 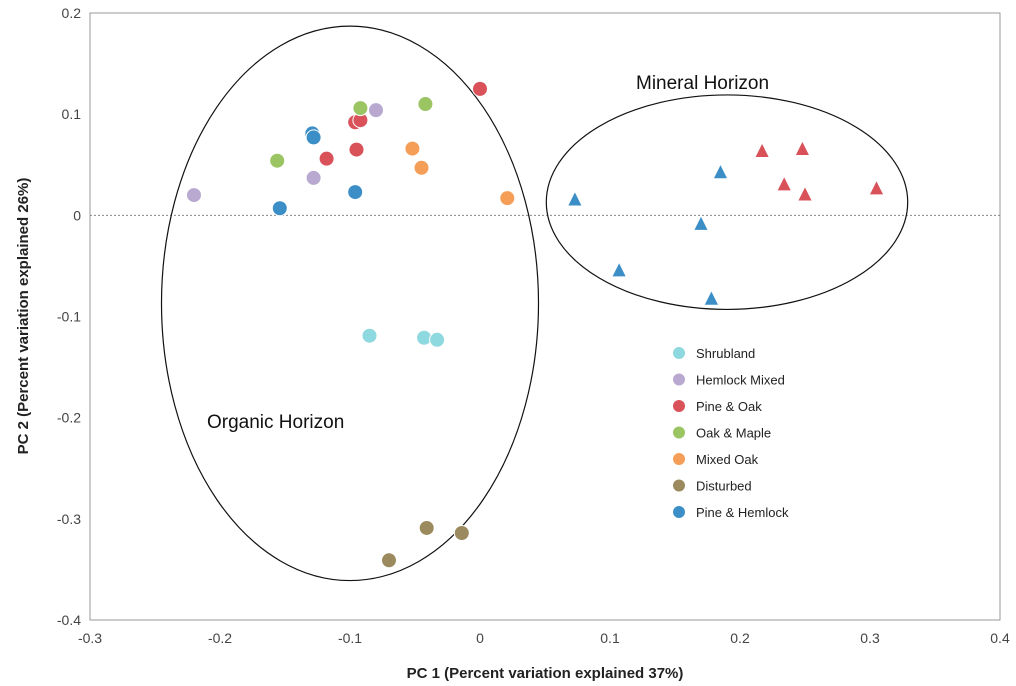 I want to click on y-tick-label: 0.1, so click(x=72, y=114).